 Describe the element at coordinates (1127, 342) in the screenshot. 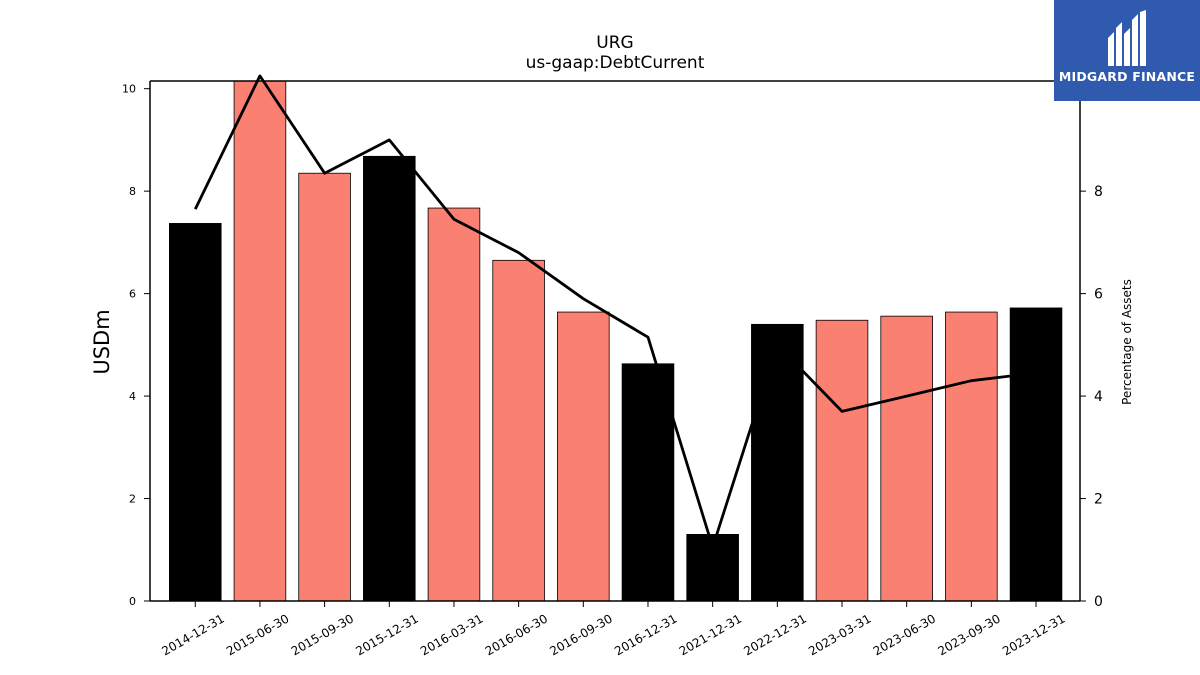

I see `y2-axis-label: Percentage of Assets` at that location.